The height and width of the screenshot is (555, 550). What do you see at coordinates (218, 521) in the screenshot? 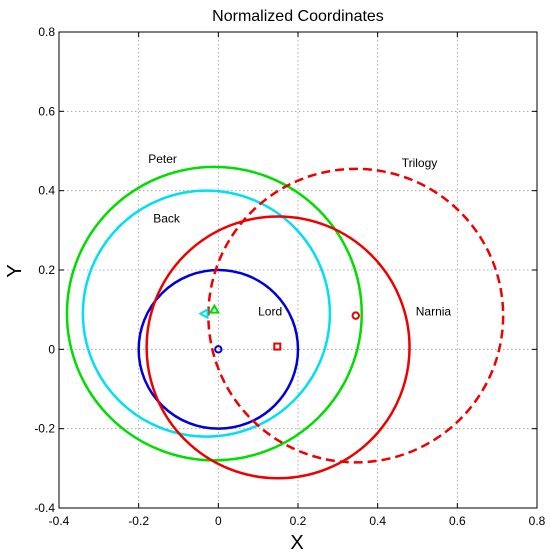
I see `x-tick-label: 0` at bounding box center [218, 521].